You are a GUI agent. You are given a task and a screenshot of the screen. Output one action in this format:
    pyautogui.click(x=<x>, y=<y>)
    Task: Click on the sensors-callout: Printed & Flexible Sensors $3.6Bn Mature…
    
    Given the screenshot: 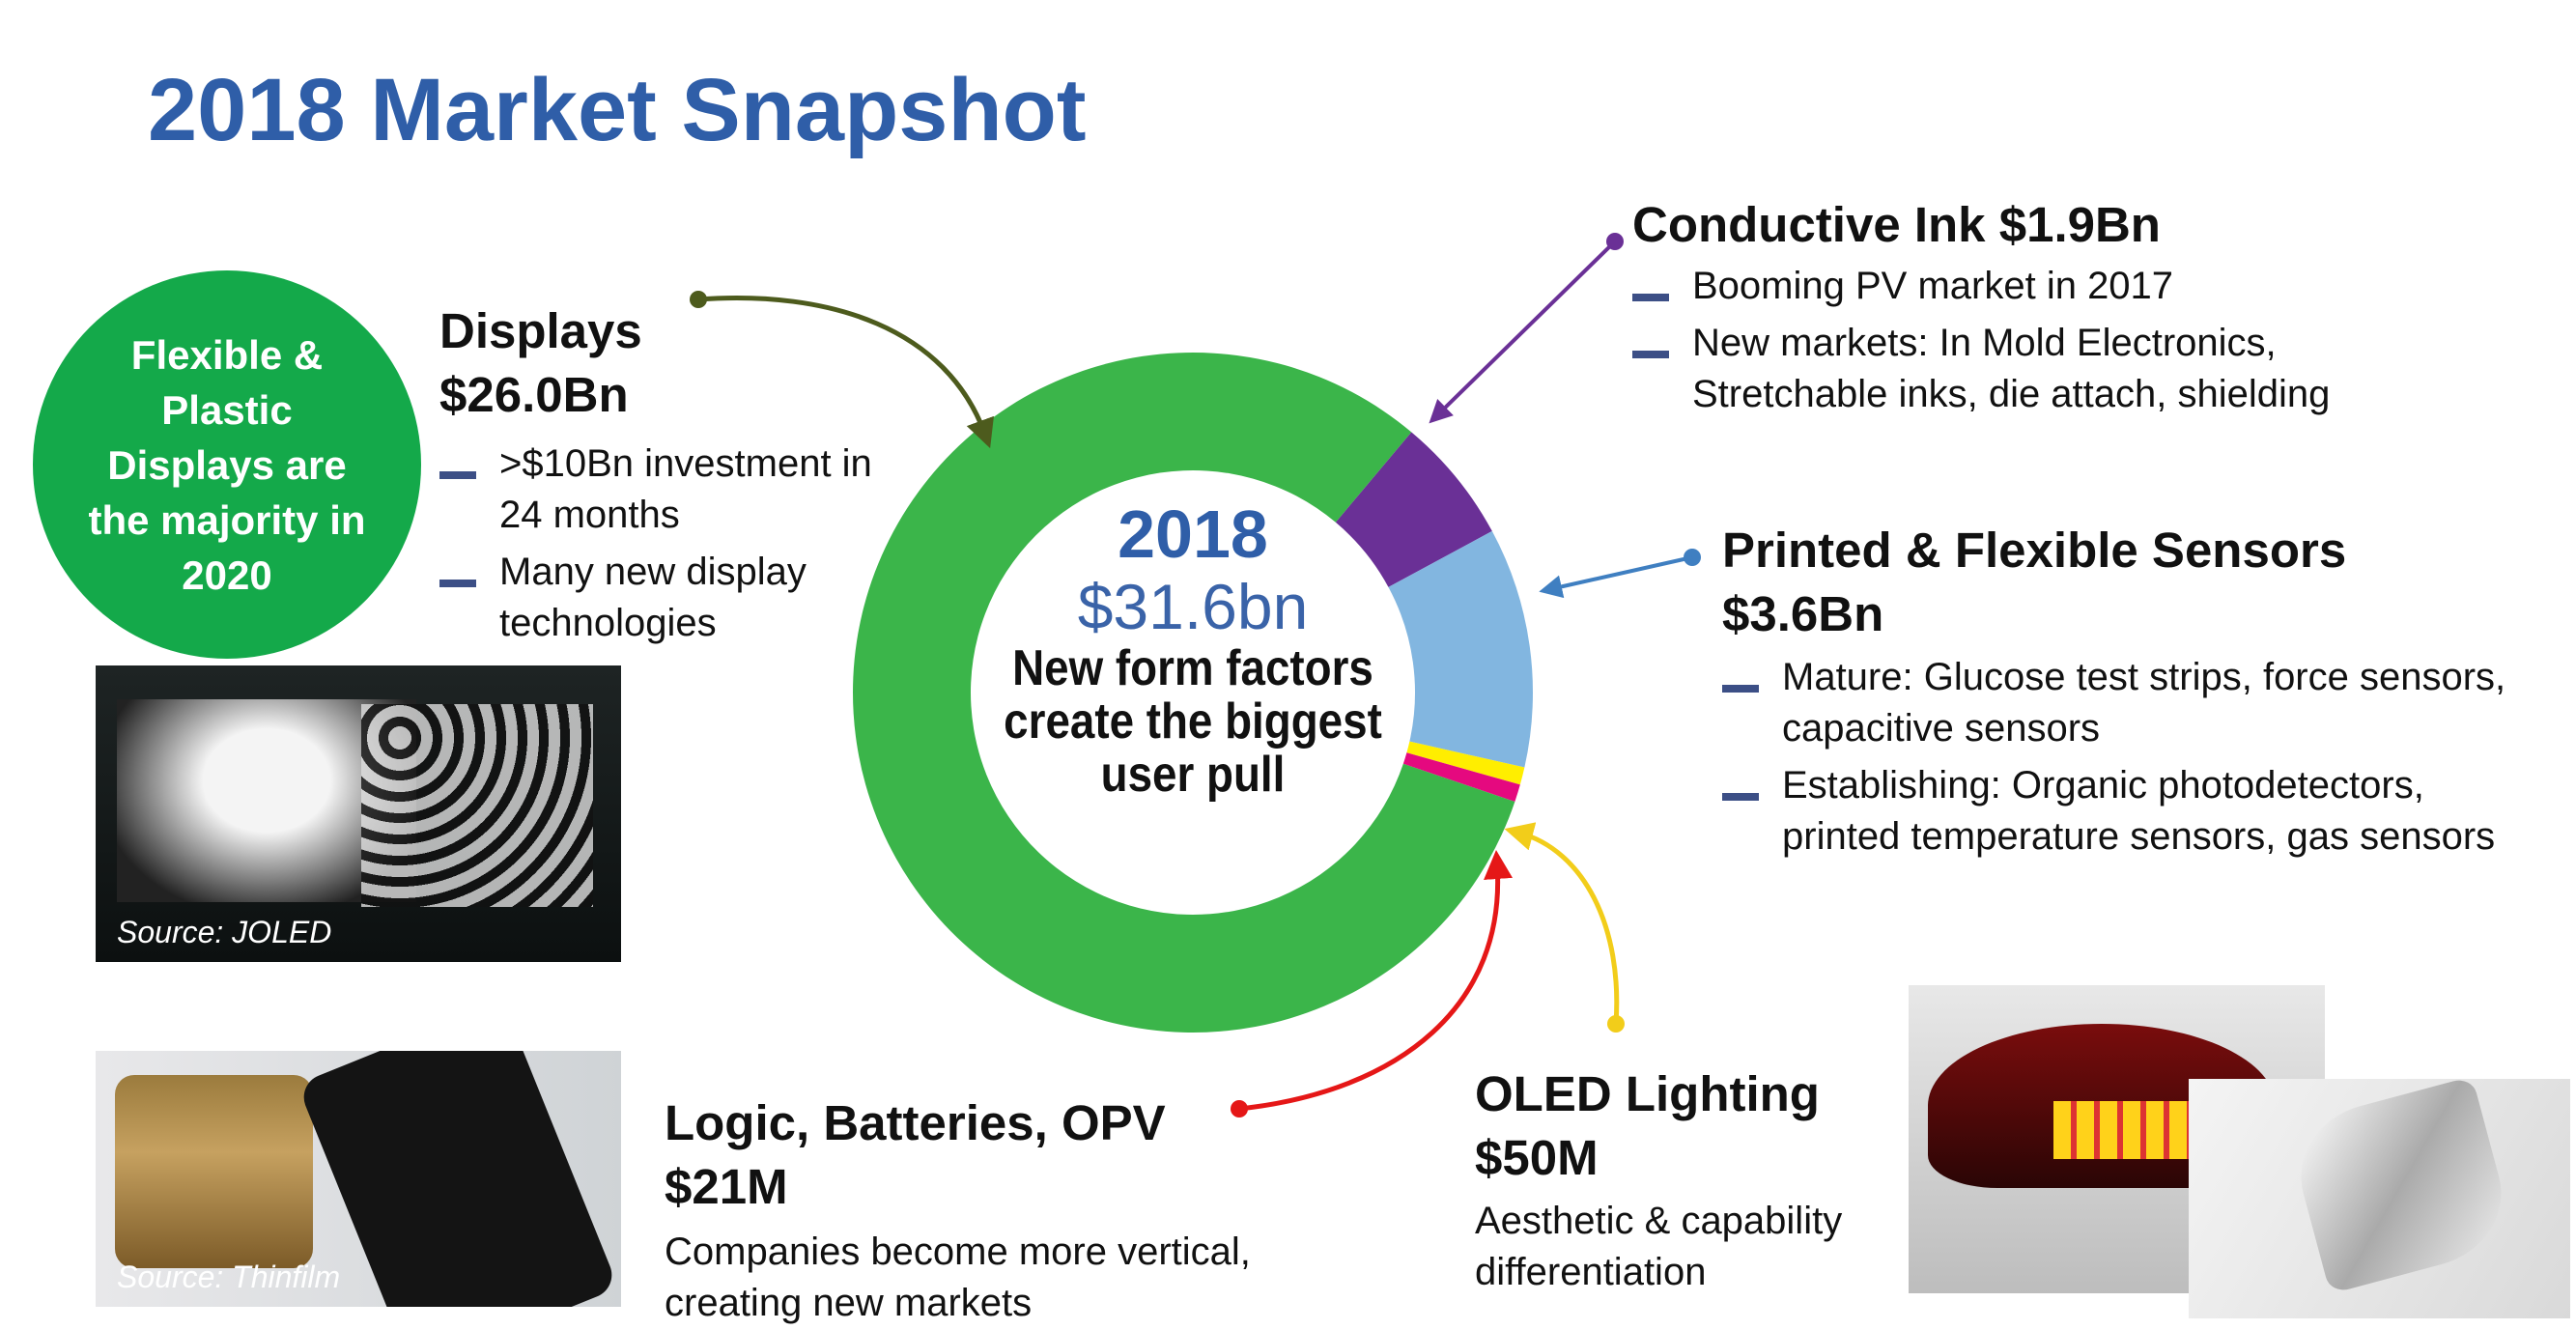 What is the action you would take?
    pyautogui.click(x=2137, y=693)
    